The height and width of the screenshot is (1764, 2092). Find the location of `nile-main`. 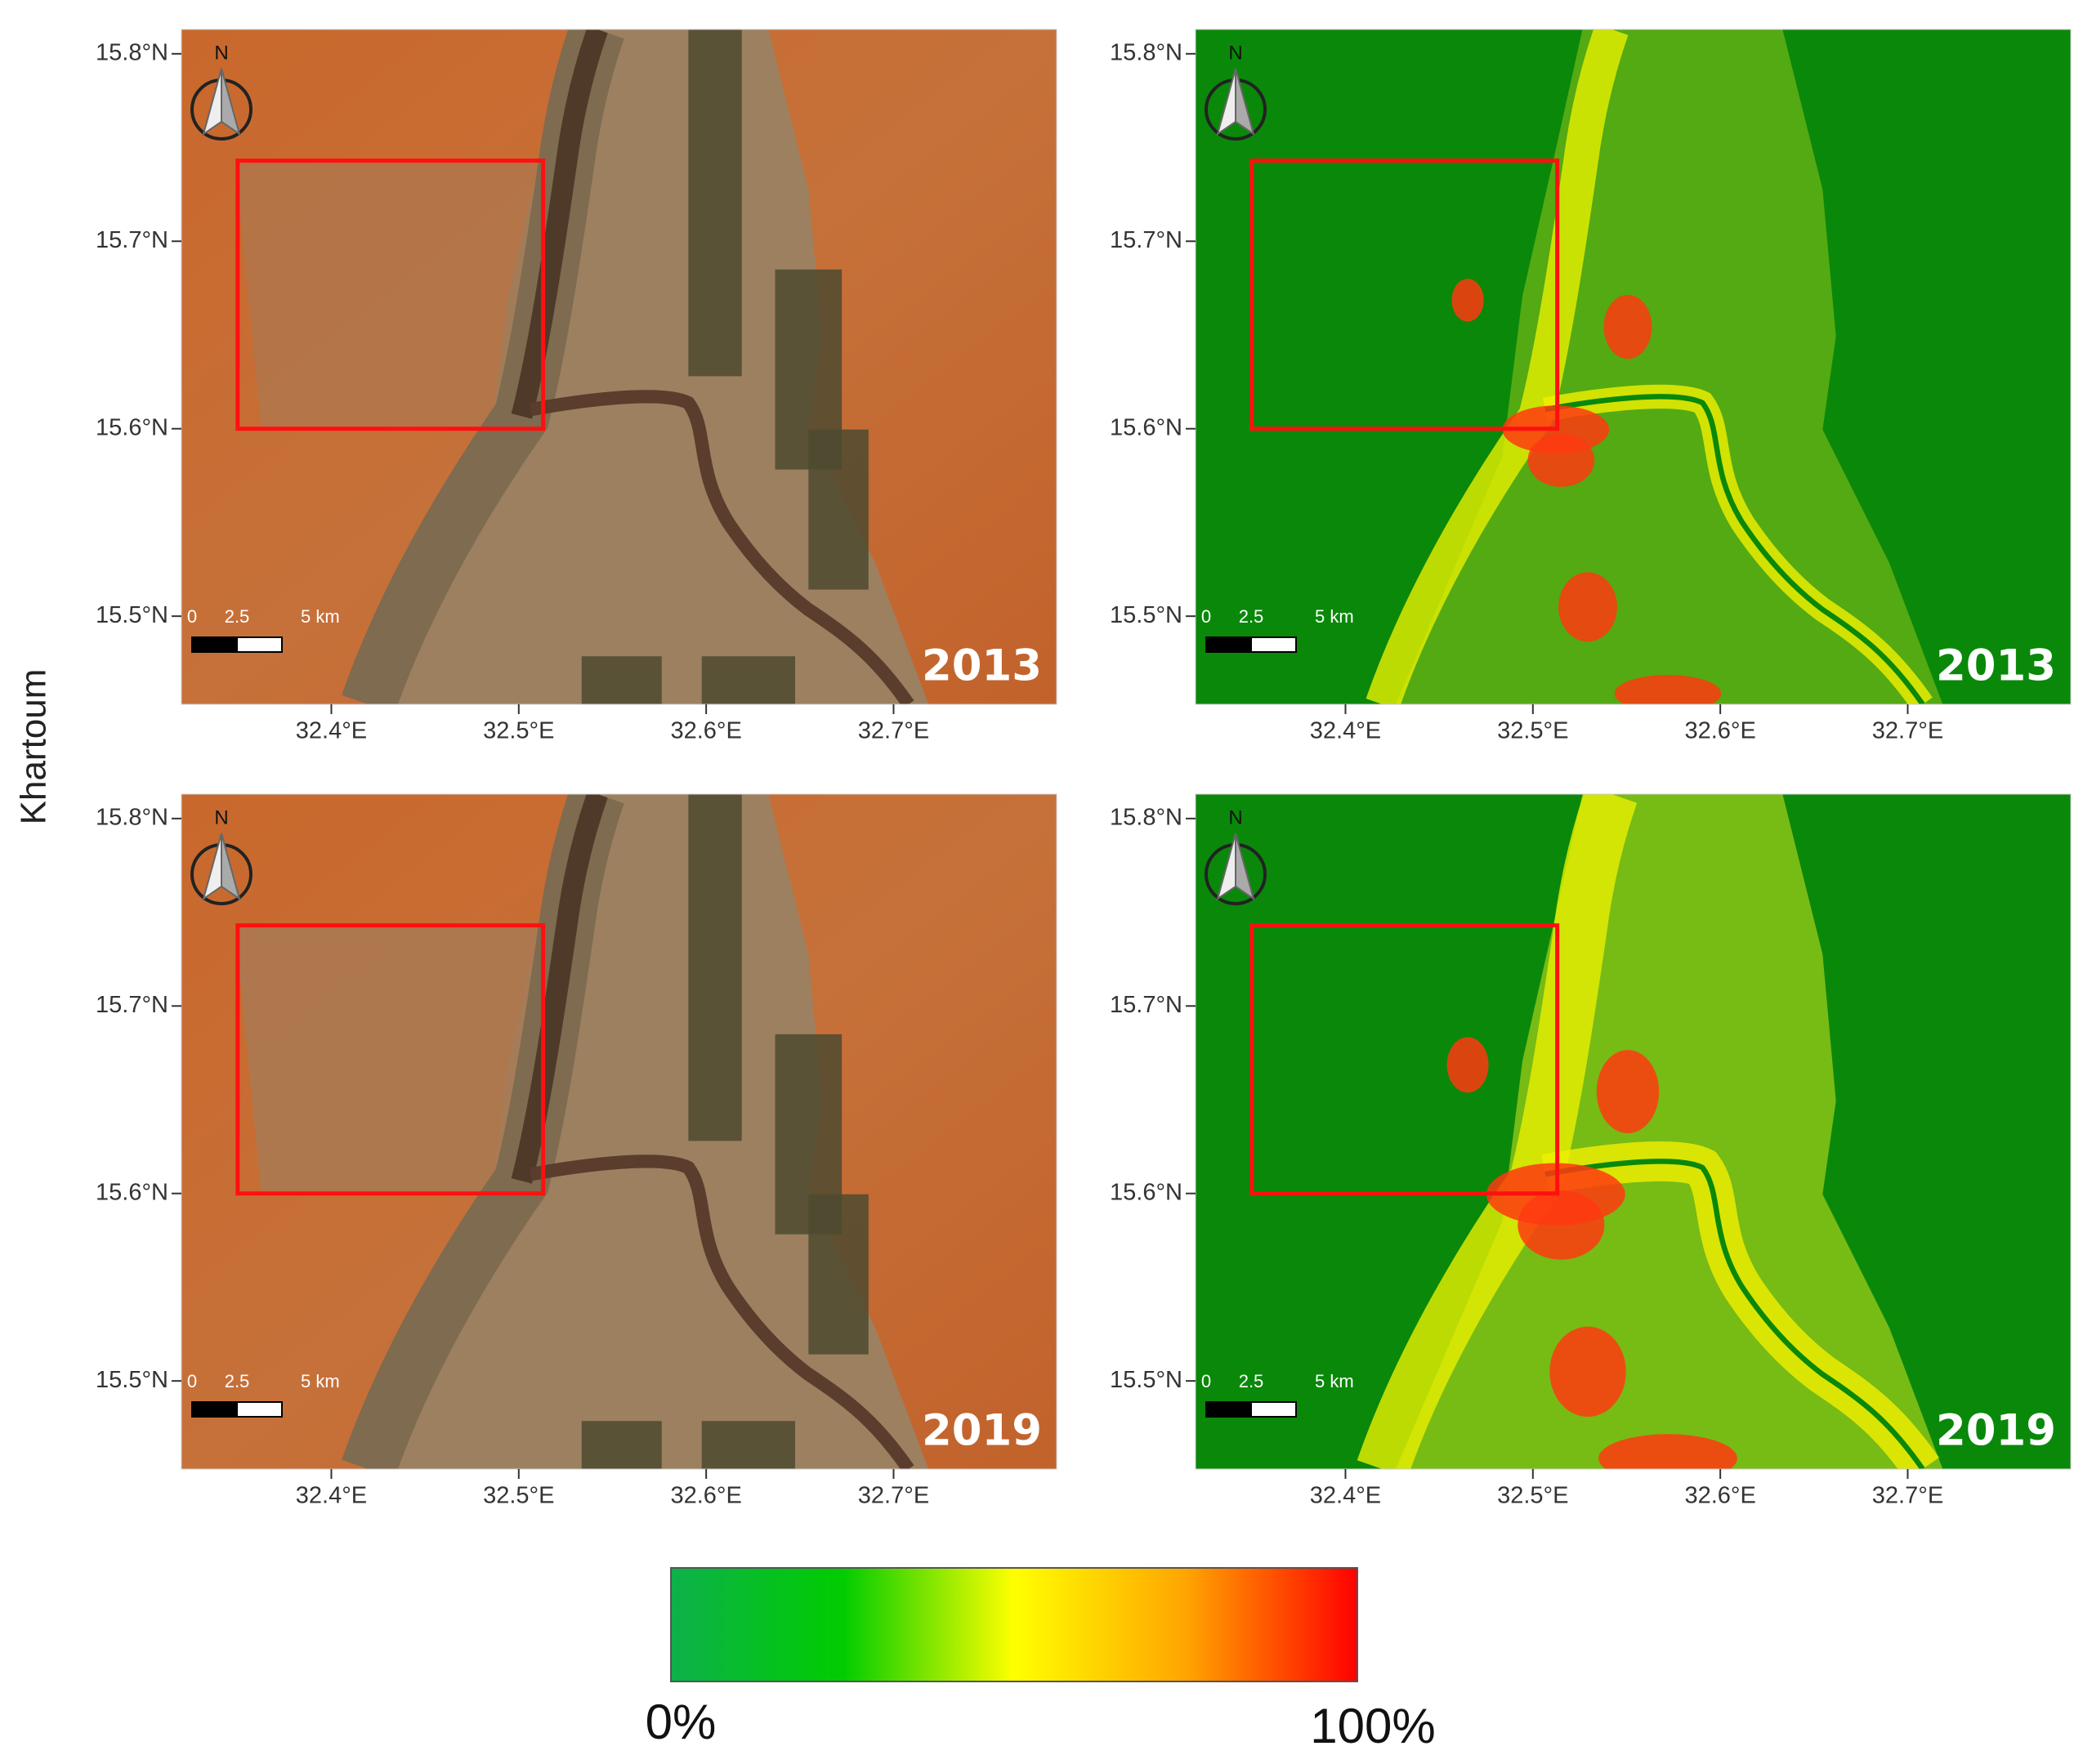

nile-main is located at coordinates (559, 989).